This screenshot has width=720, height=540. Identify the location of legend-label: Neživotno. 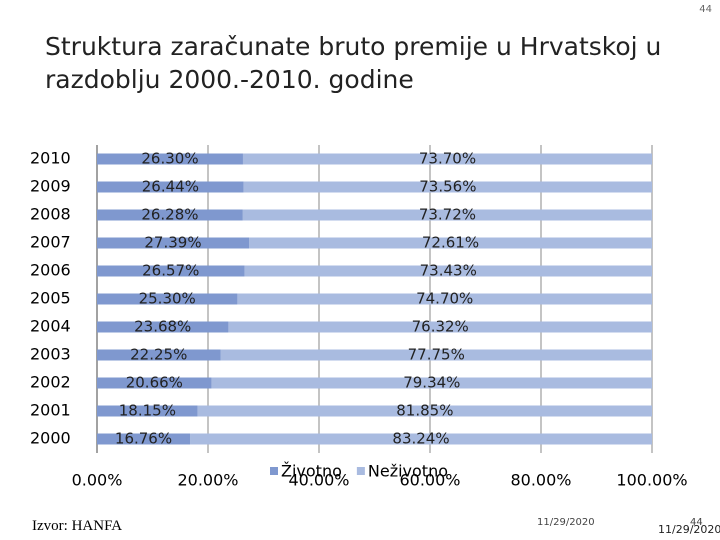
(408, 471).